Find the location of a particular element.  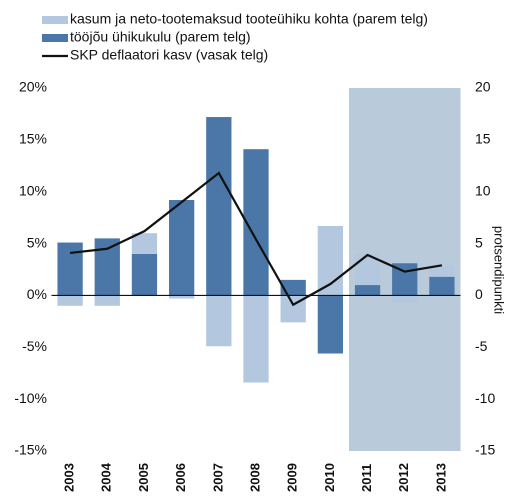

y2-axis-label: protsendipunkti is located at coordinates (498, 270).